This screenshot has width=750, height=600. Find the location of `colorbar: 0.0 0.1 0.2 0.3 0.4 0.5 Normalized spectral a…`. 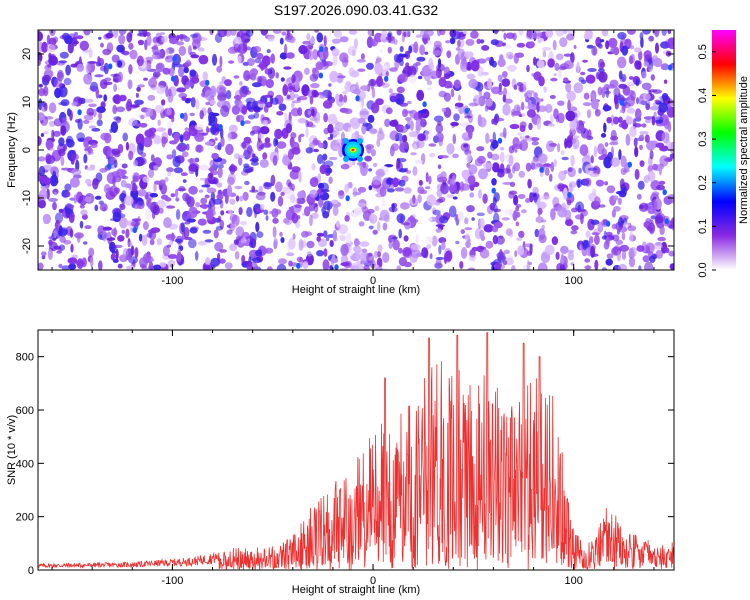

colorbar: 0.0 0.1 0.2 0.3 0.4 0.5 Normalized spectral a… is located at coordinates (723, 154).